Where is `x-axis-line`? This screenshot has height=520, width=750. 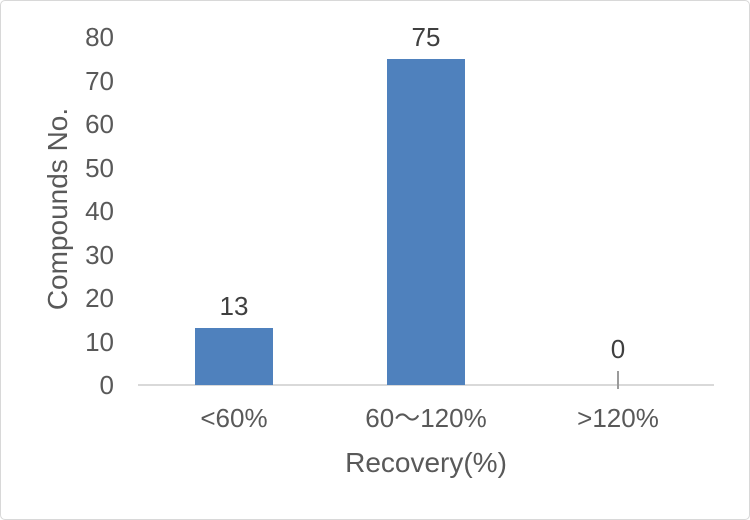
x-axis-line is located at coordinates (426, 385).